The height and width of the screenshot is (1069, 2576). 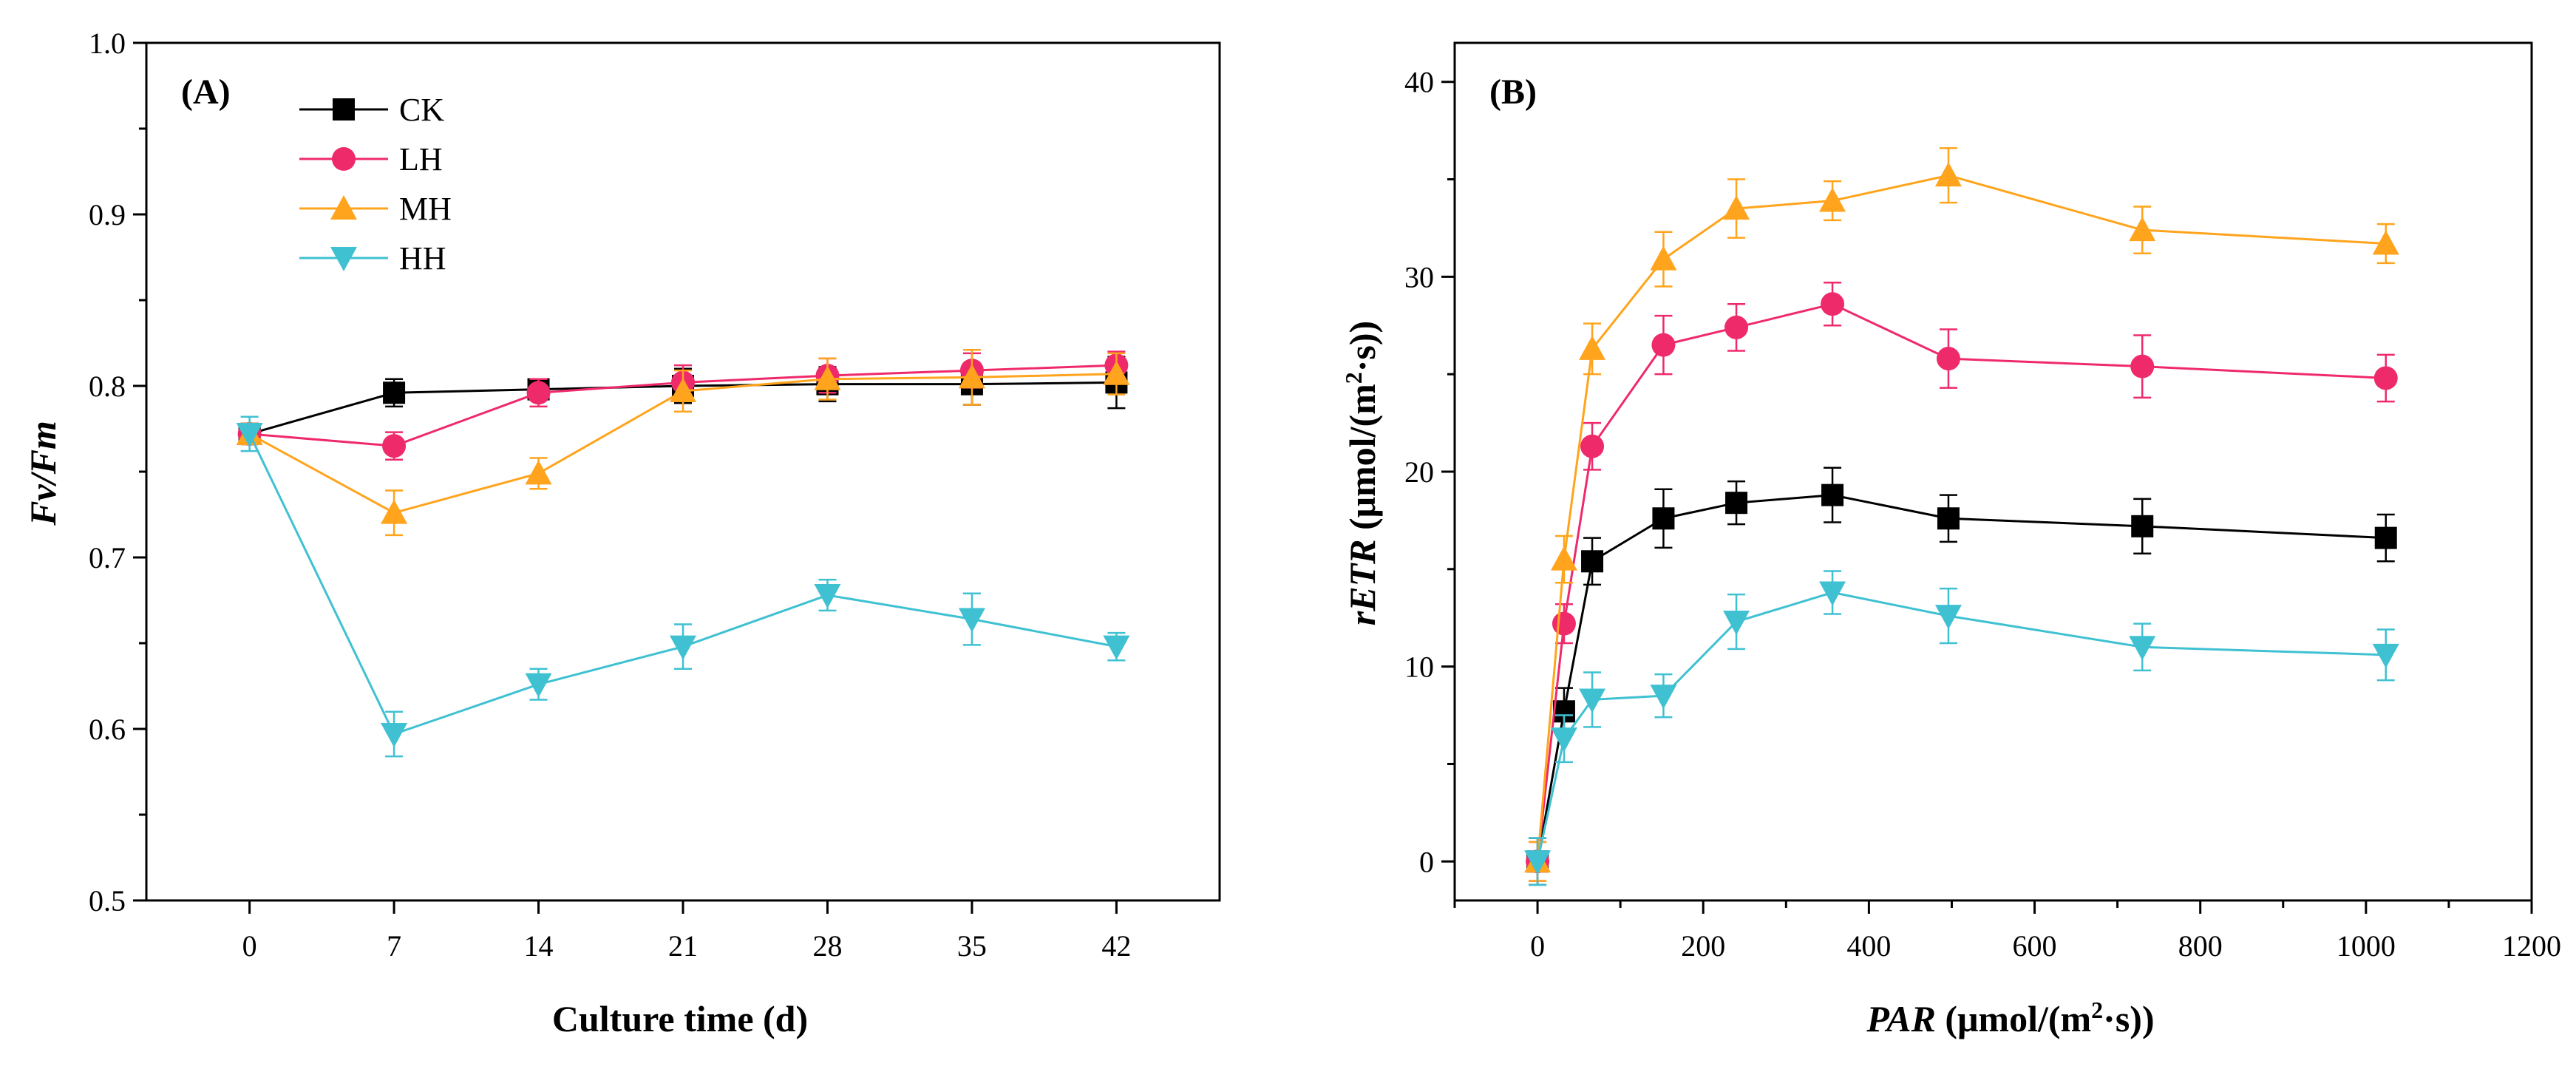 I want to click on panel-b-y-axis-title-sup: 2, so click(x=1353, y=378).